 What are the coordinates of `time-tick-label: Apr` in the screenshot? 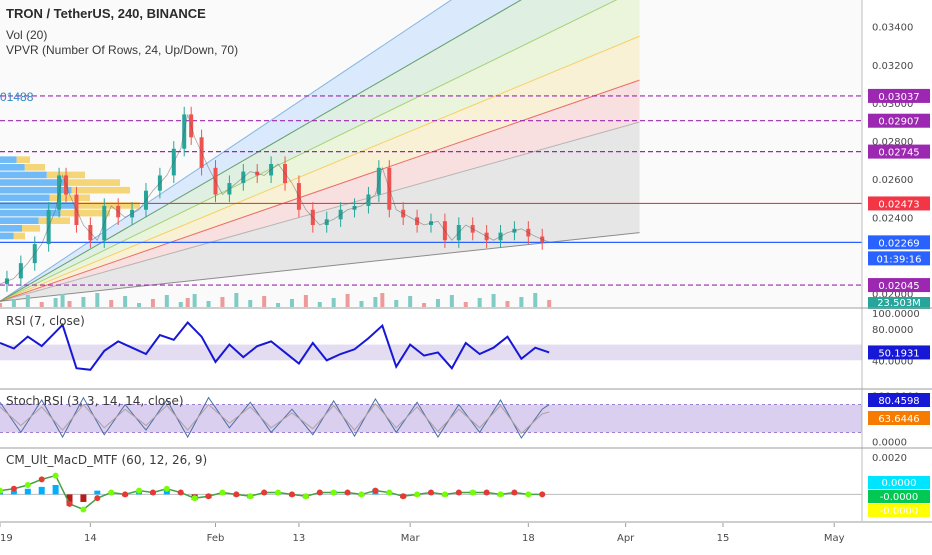 It's located at (626, 538).